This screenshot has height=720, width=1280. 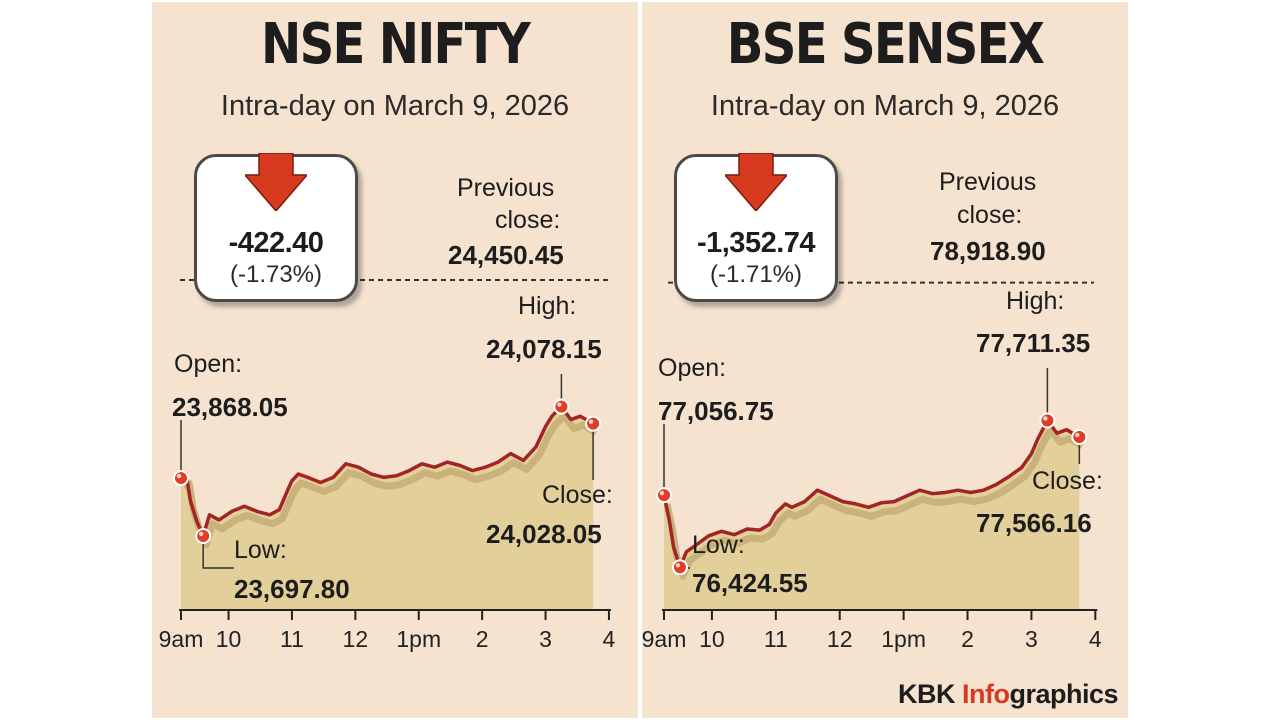 What do you see at coordinates (985, 694) in the screenshot?
I see `credit-info: Info` at bounding box center [985, 694].